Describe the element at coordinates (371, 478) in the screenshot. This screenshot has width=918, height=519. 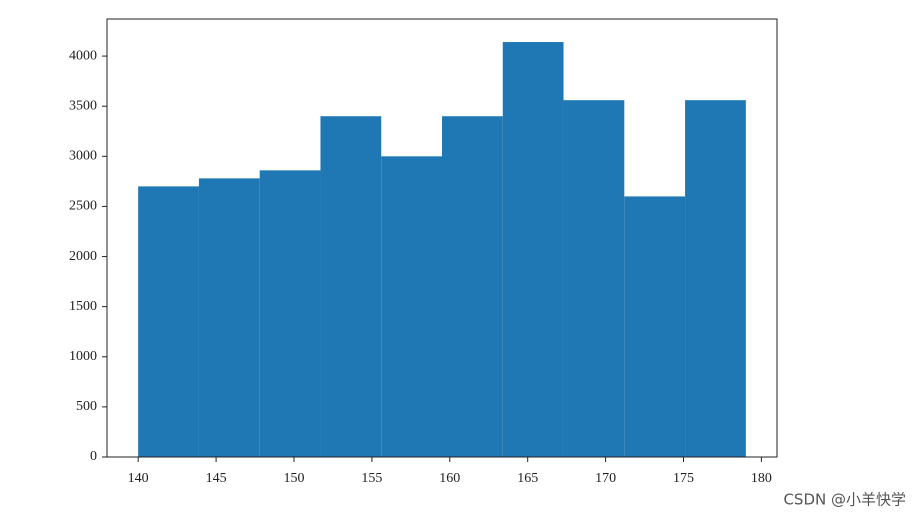
I see `x-tick-label: 155` at that location.